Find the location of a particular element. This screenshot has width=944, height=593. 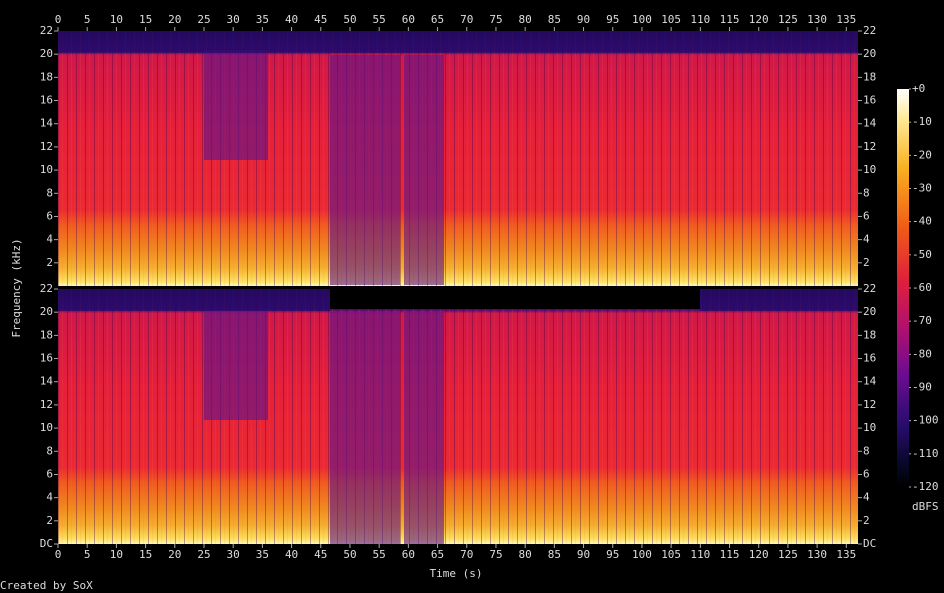

colorbar-label: dBFS is located at coordinates (925, 506).